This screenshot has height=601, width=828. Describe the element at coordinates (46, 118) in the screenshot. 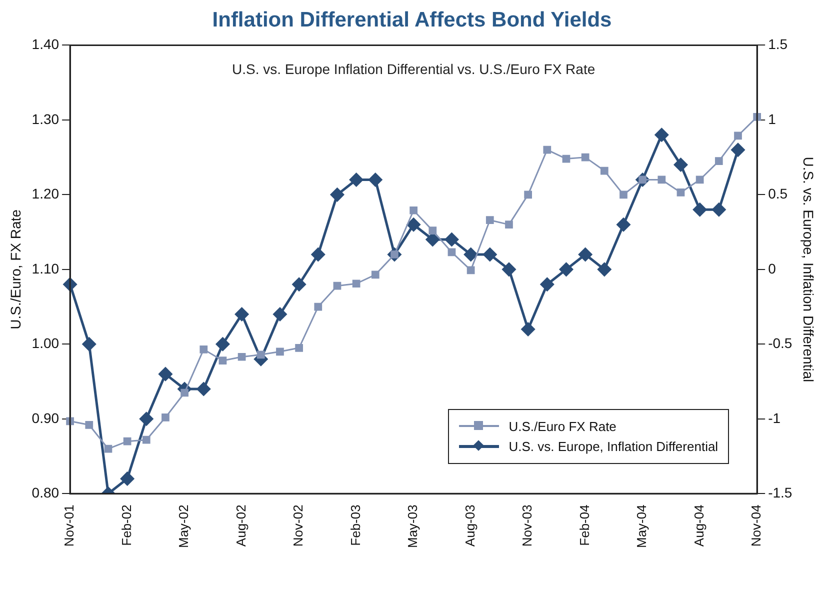

I see `y-tick-label: 1.30` at that location.